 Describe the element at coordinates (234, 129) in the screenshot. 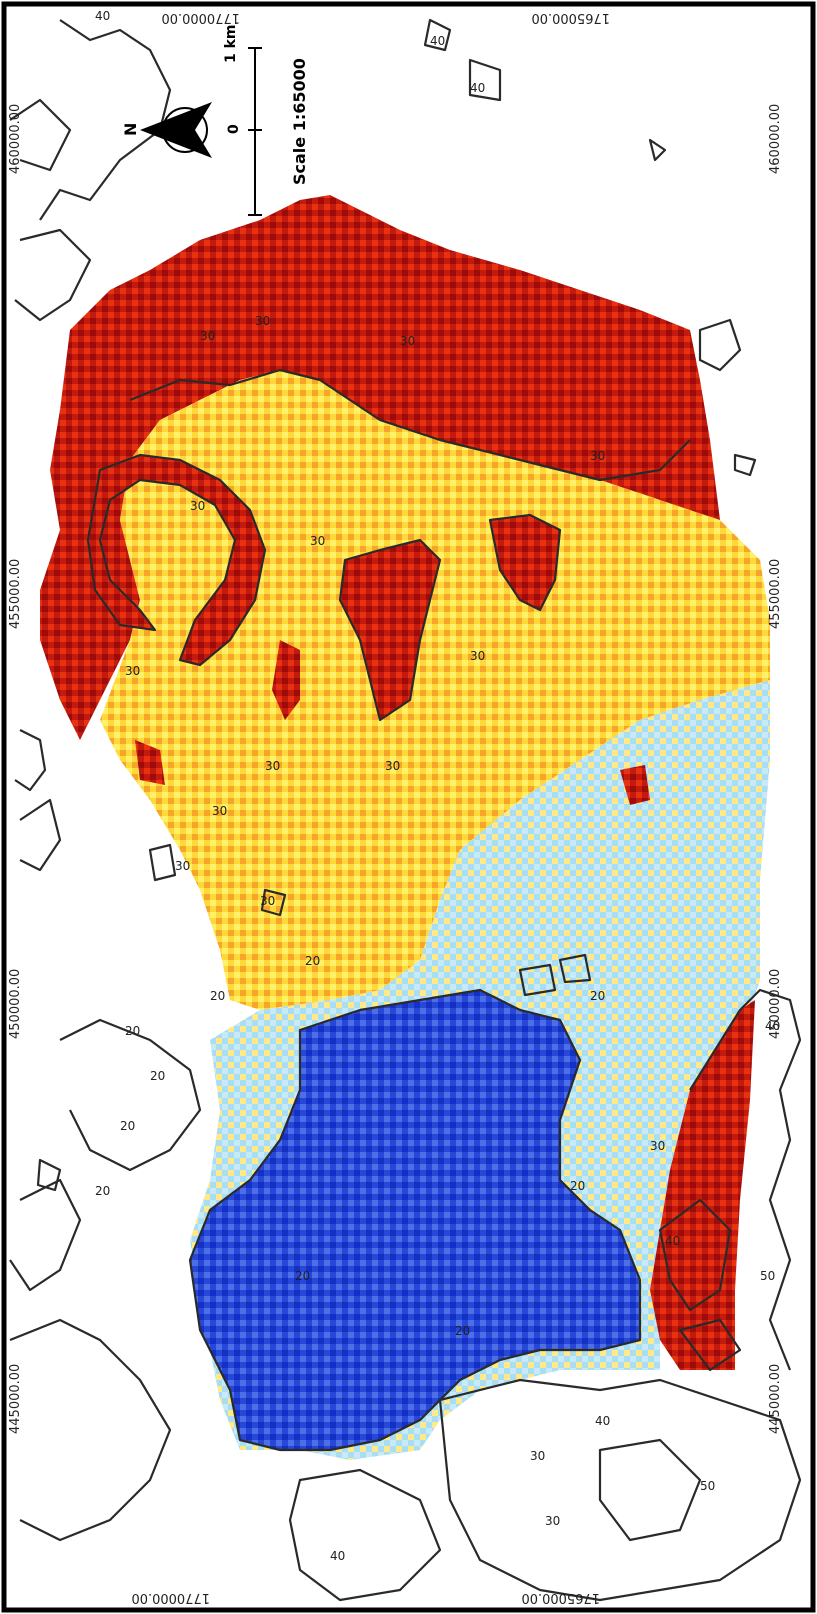

I see `scale-zero-label: 0` at that location.